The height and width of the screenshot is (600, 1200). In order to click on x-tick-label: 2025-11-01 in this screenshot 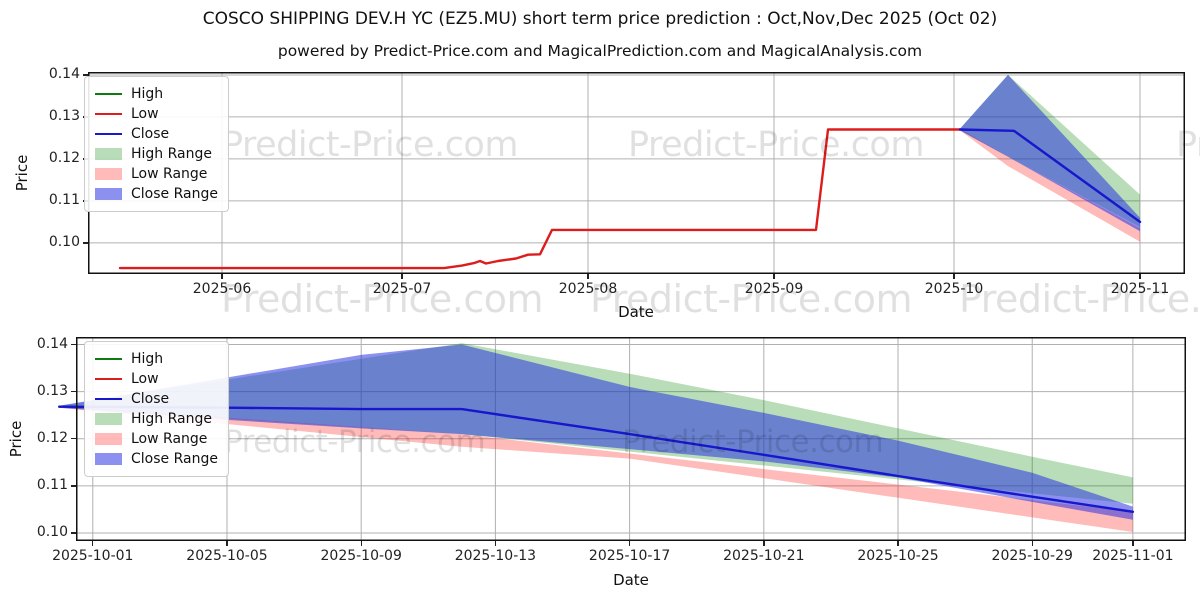, I will do `click(1133, 556)`.